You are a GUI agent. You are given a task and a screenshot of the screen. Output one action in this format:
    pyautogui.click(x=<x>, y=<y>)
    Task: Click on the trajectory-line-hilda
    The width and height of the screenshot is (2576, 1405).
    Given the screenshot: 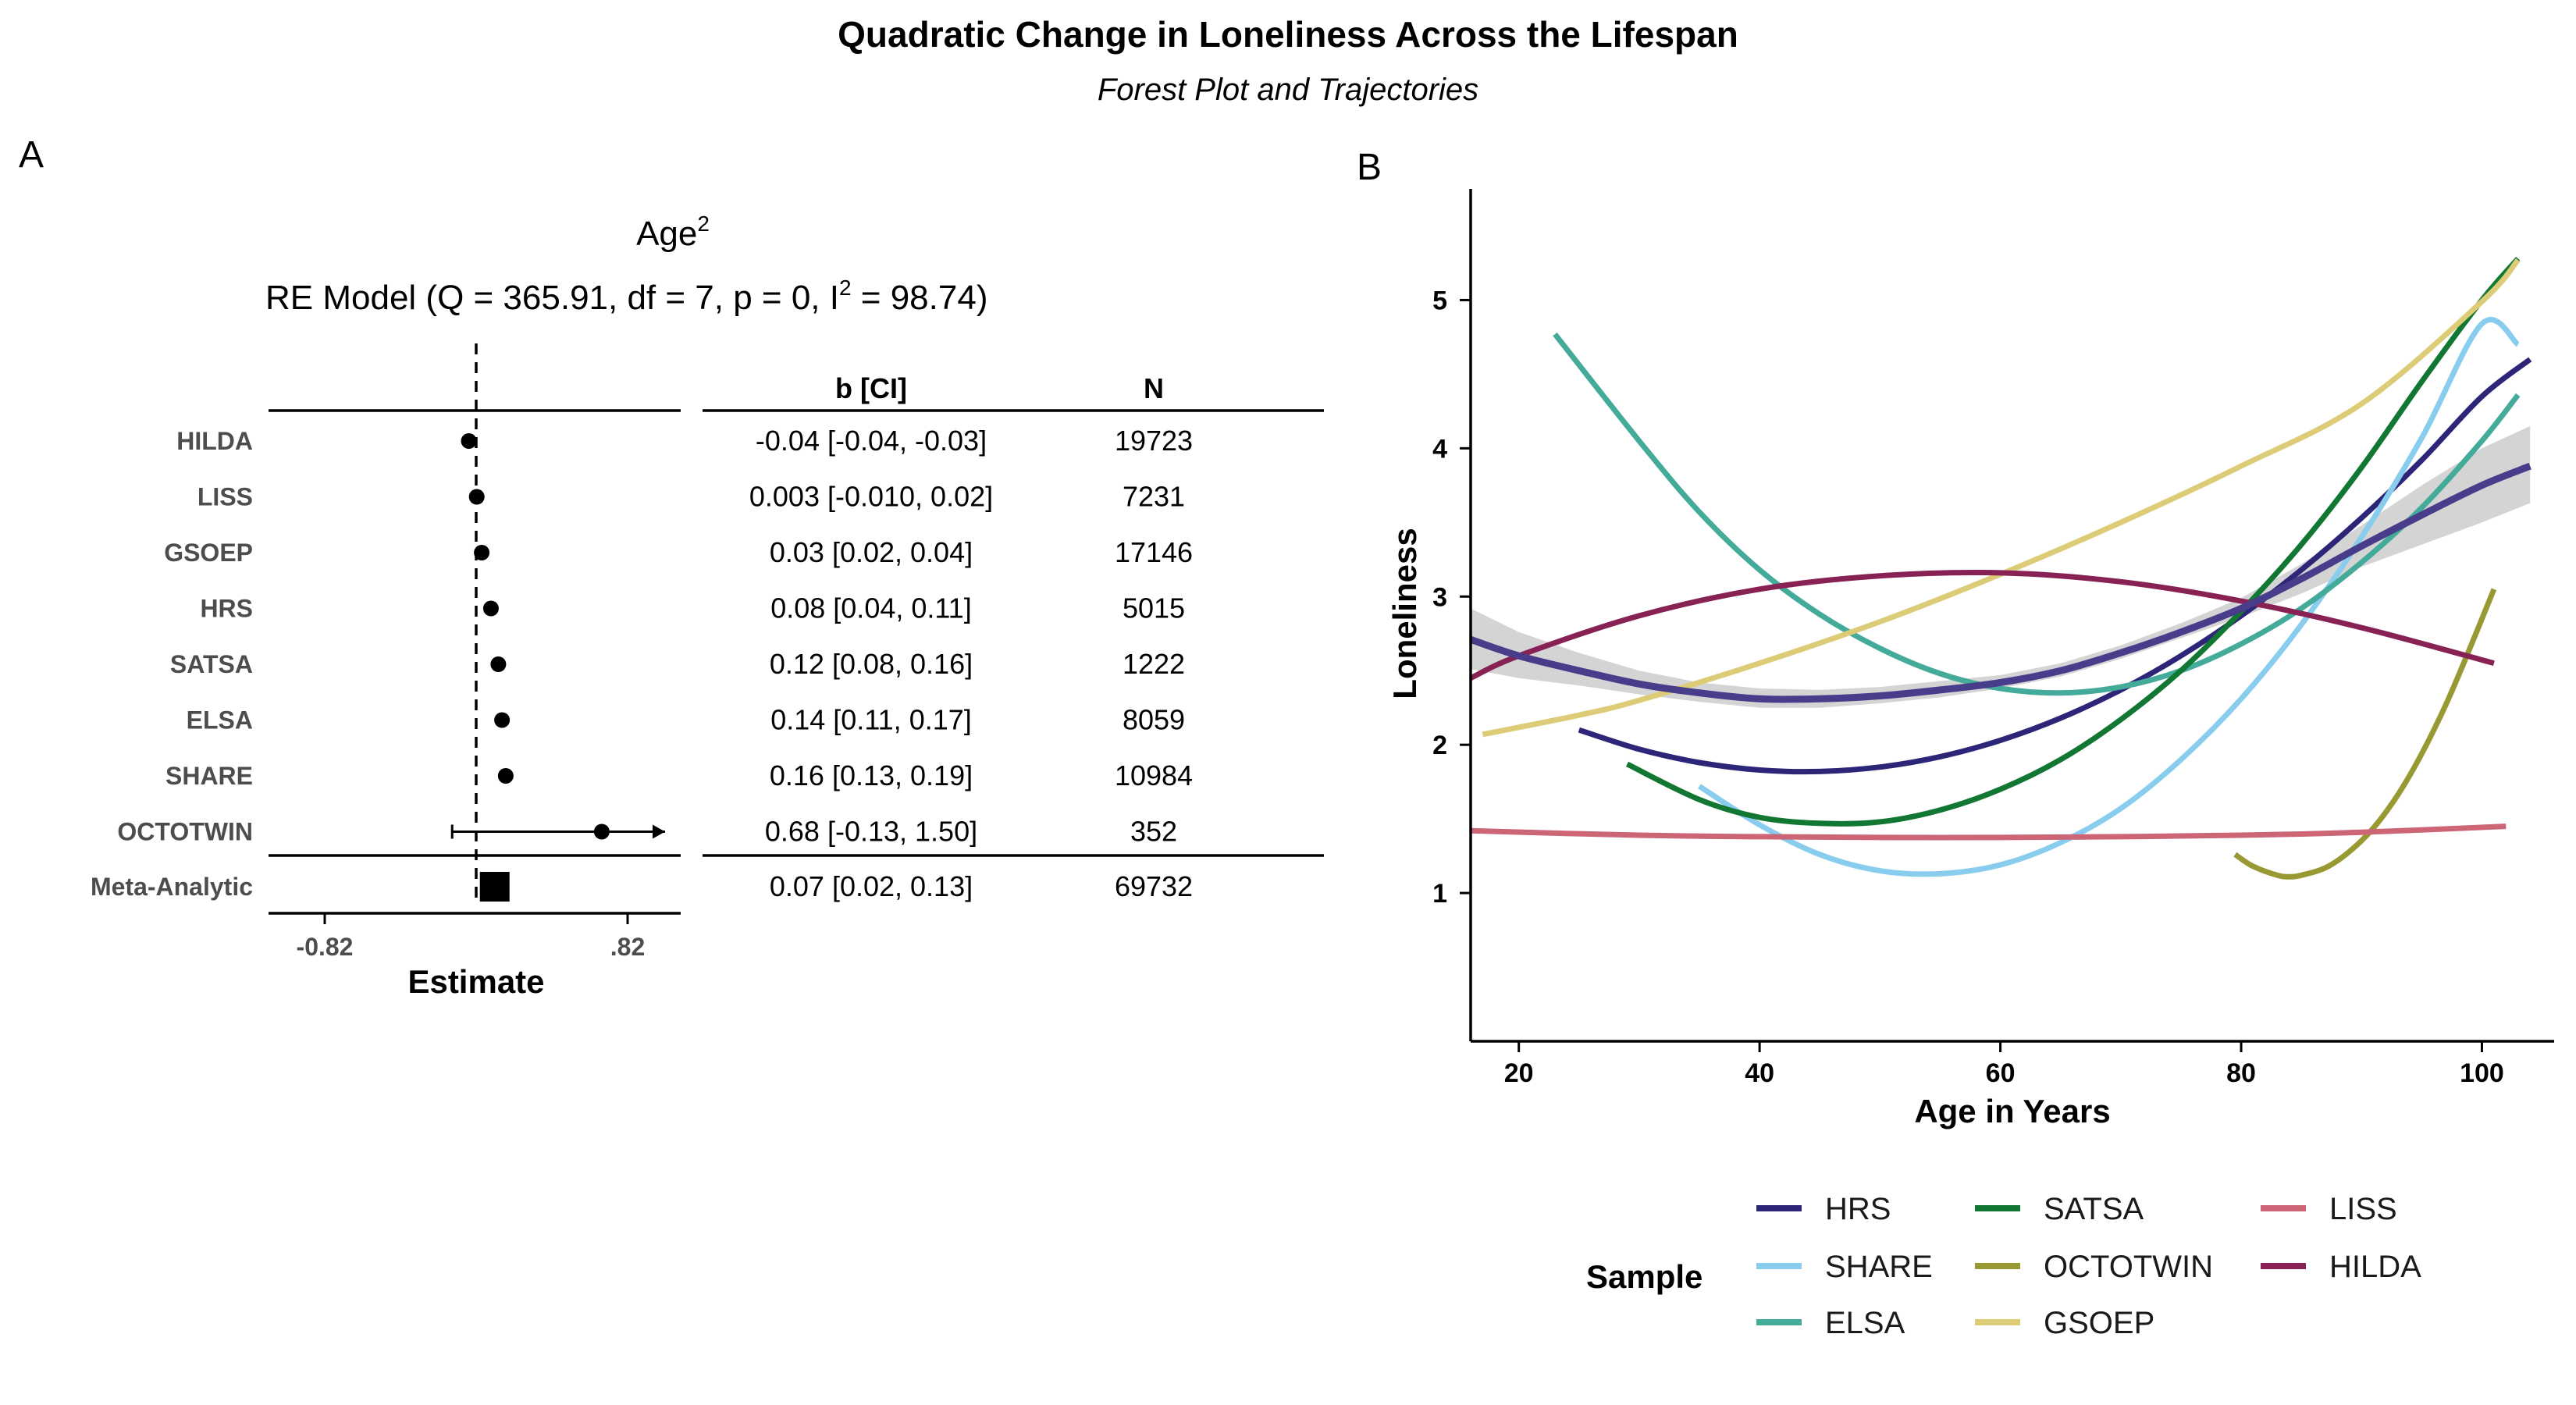 What is the action you would take?
    pyautogui.click(x=1982, y=625)
    